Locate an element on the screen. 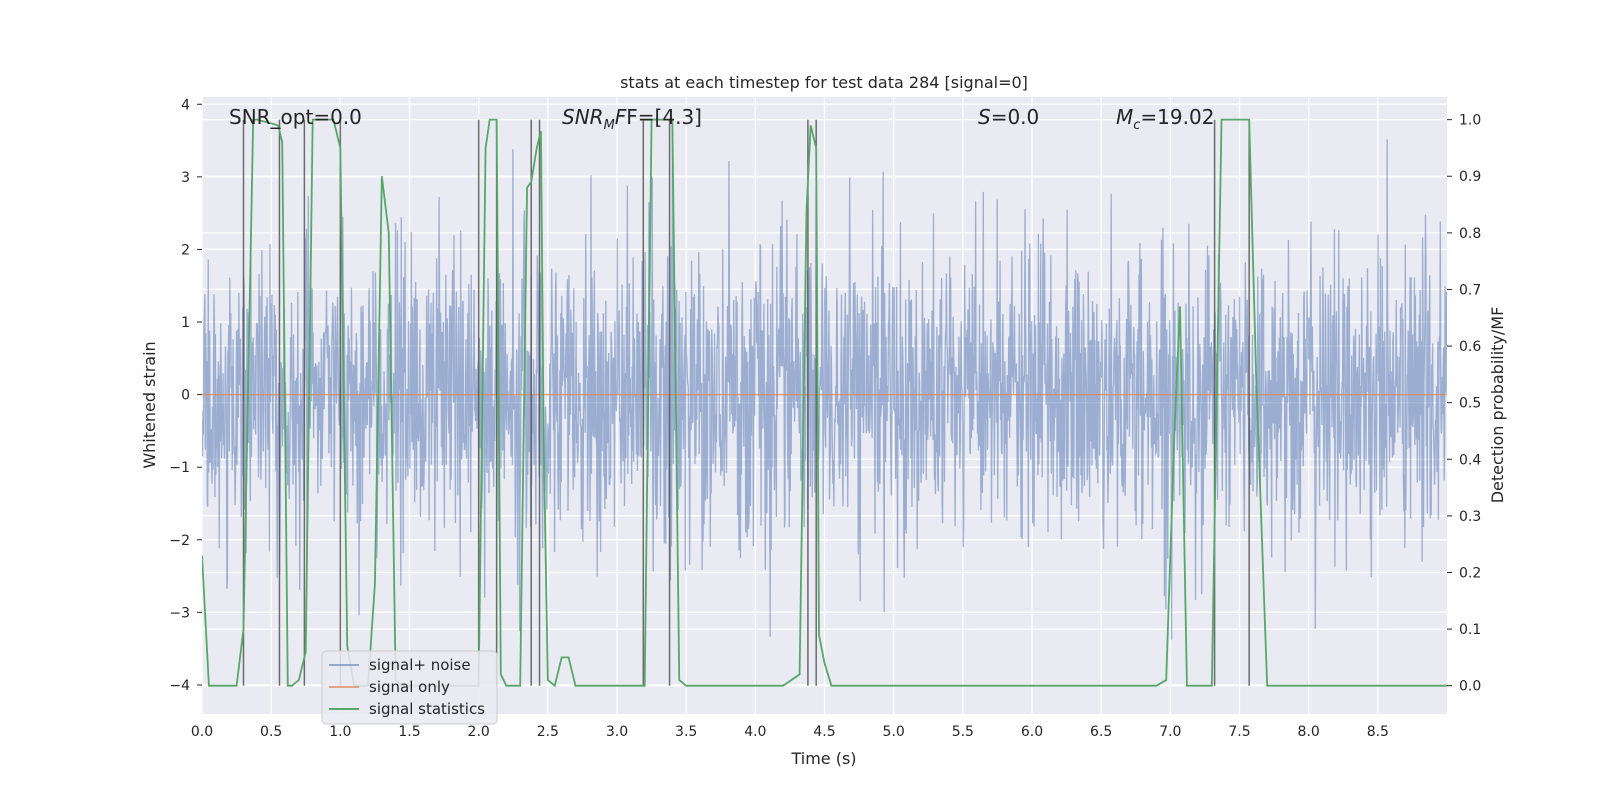  annotation-snr-mf: SNRMFF=[4.3] is located at coordinates (632, 119).